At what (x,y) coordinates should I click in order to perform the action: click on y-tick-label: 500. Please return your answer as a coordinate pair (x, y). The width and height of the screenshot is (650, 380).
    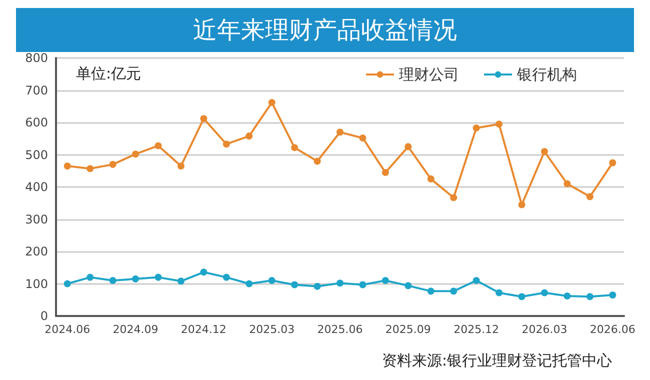
    Looking at the image, I should click on (36, 155).